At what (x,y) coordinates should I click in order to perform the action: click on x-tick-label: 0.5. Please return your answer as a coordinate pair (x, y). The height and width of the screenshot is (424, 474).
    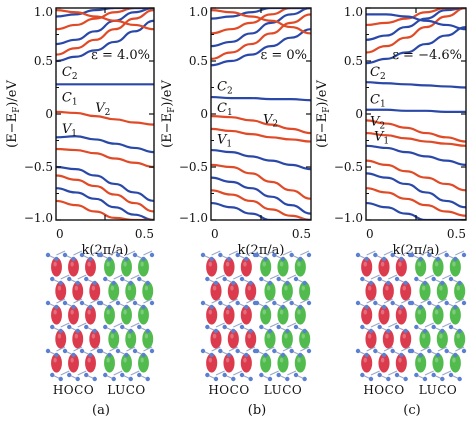
    Looking at the image, I should click on (456, 234).